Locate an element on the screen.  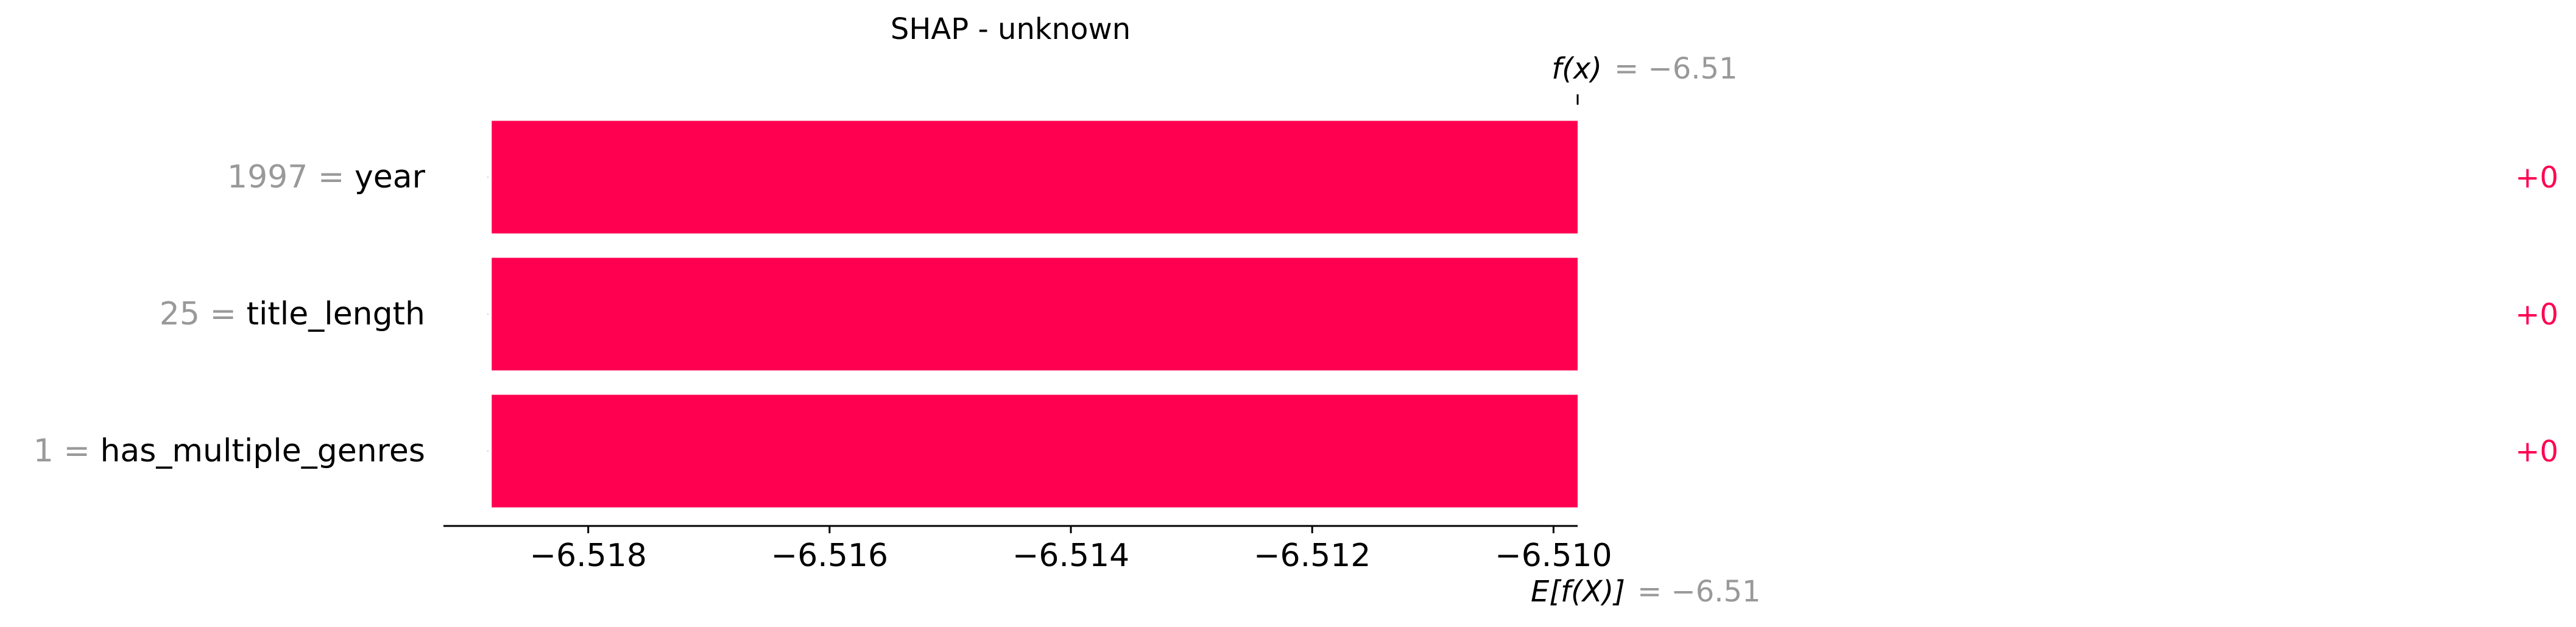
feature-label-has-multiple-genres: 1 = has_multiple_genres is located at coordinates (229, 451).